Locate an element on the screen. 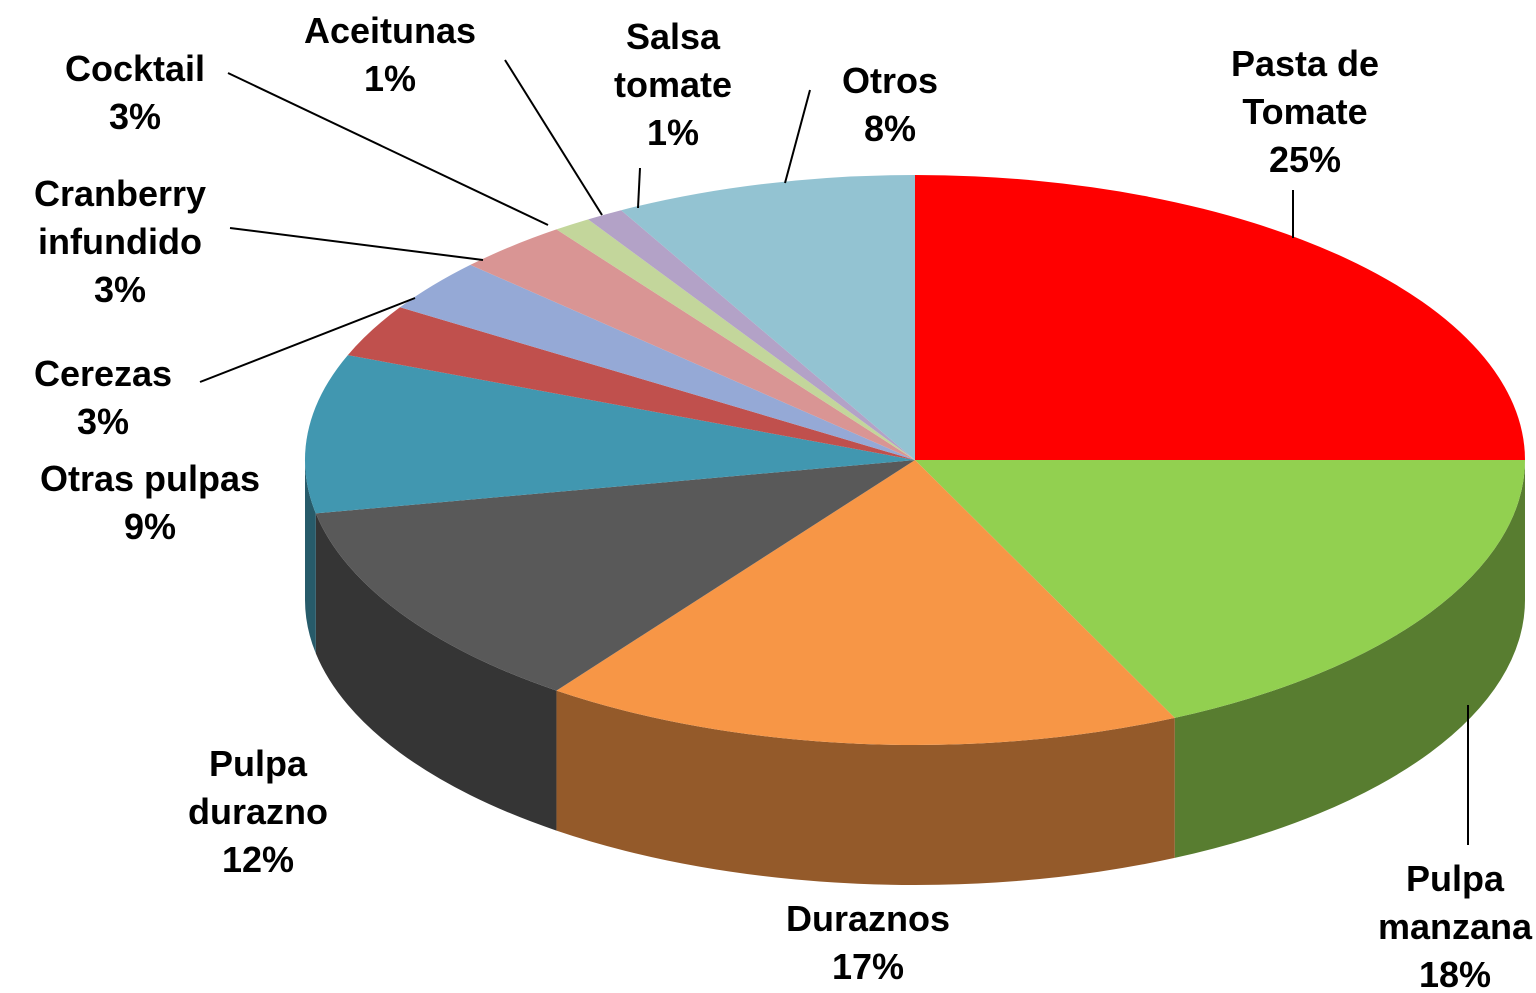  label-name: Aceitunas is located at coordinates (390, 30).